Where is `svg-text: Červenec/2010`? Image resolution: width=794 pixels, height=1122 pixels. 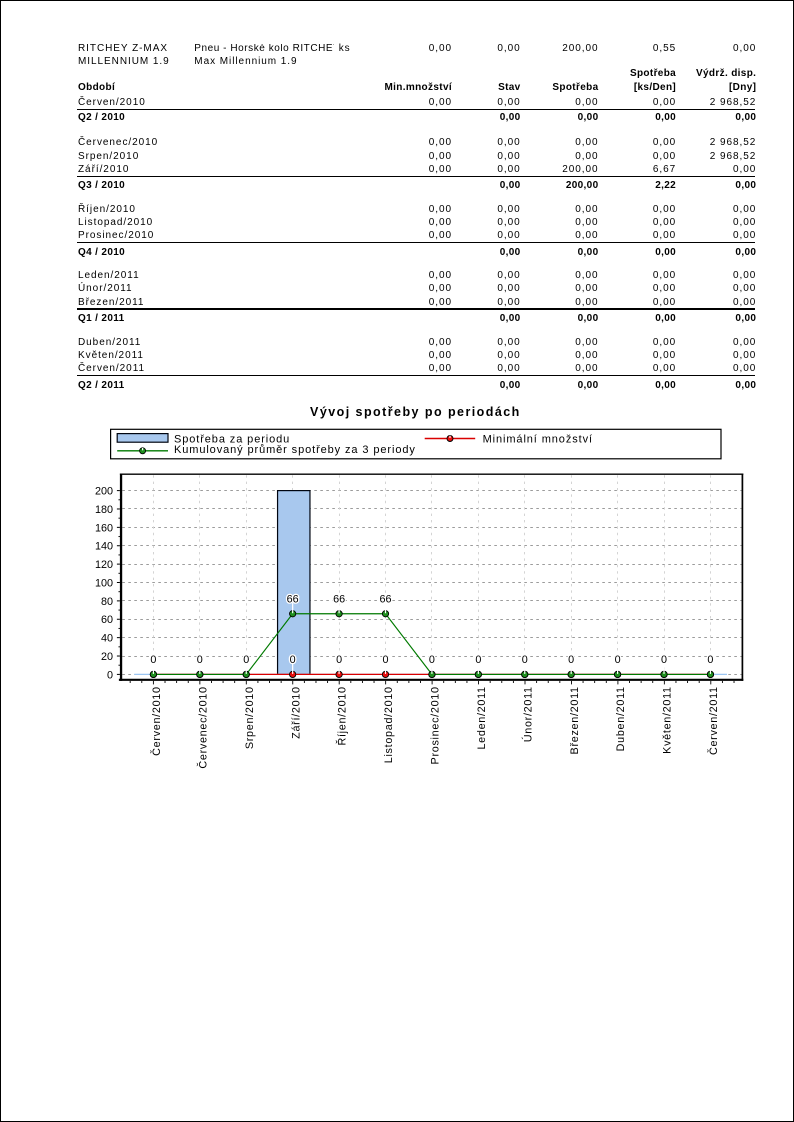 svg-text: Červenec/2010 is located at coordinates (202, 727).